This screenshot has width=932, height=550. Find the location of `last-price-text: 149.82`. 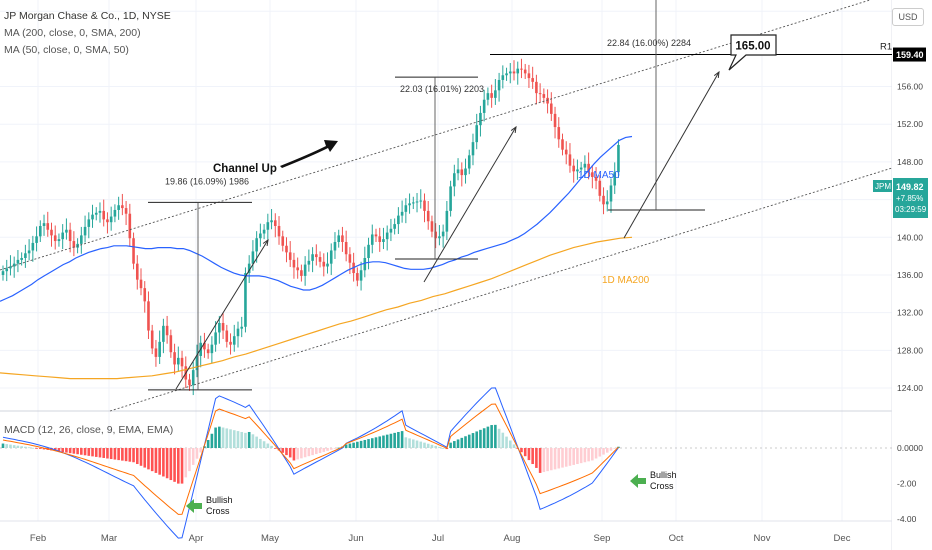

last-price-text: 149.82 is located at coordinates (910, 187).